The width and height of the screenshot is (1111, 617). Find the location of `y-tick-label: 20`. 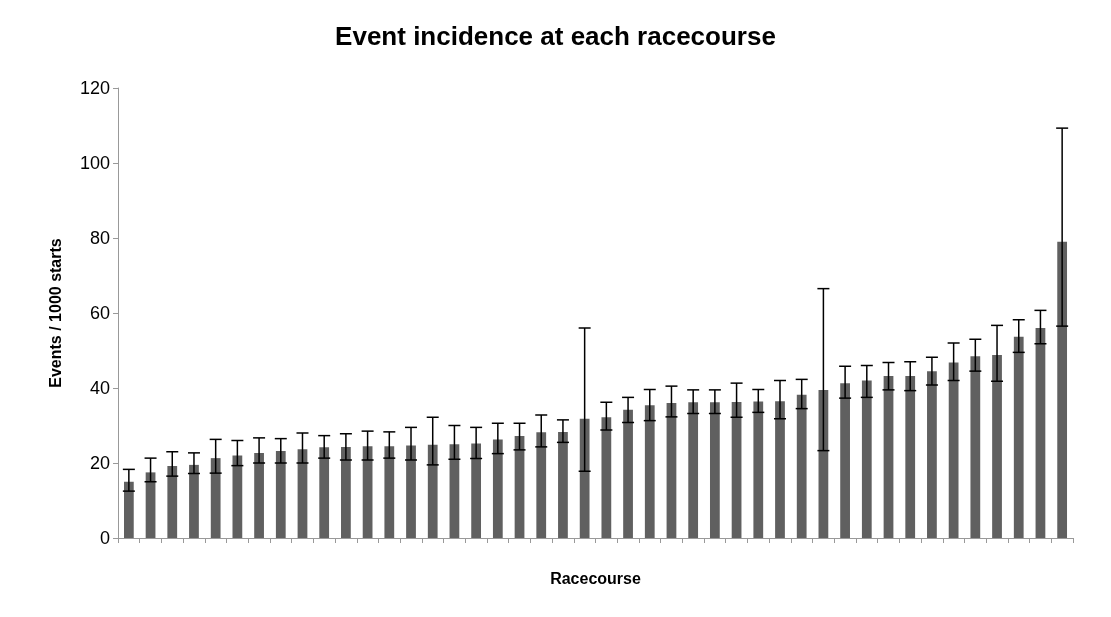

y-tick-label: 20 is located at coordinates (99, 463).